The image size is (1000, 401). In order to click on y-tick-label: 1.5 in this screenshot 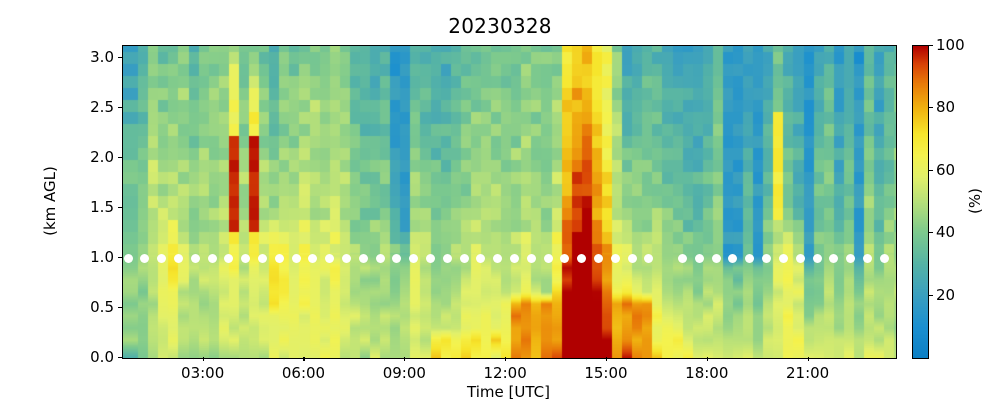, I will do `click(102, 207)`.